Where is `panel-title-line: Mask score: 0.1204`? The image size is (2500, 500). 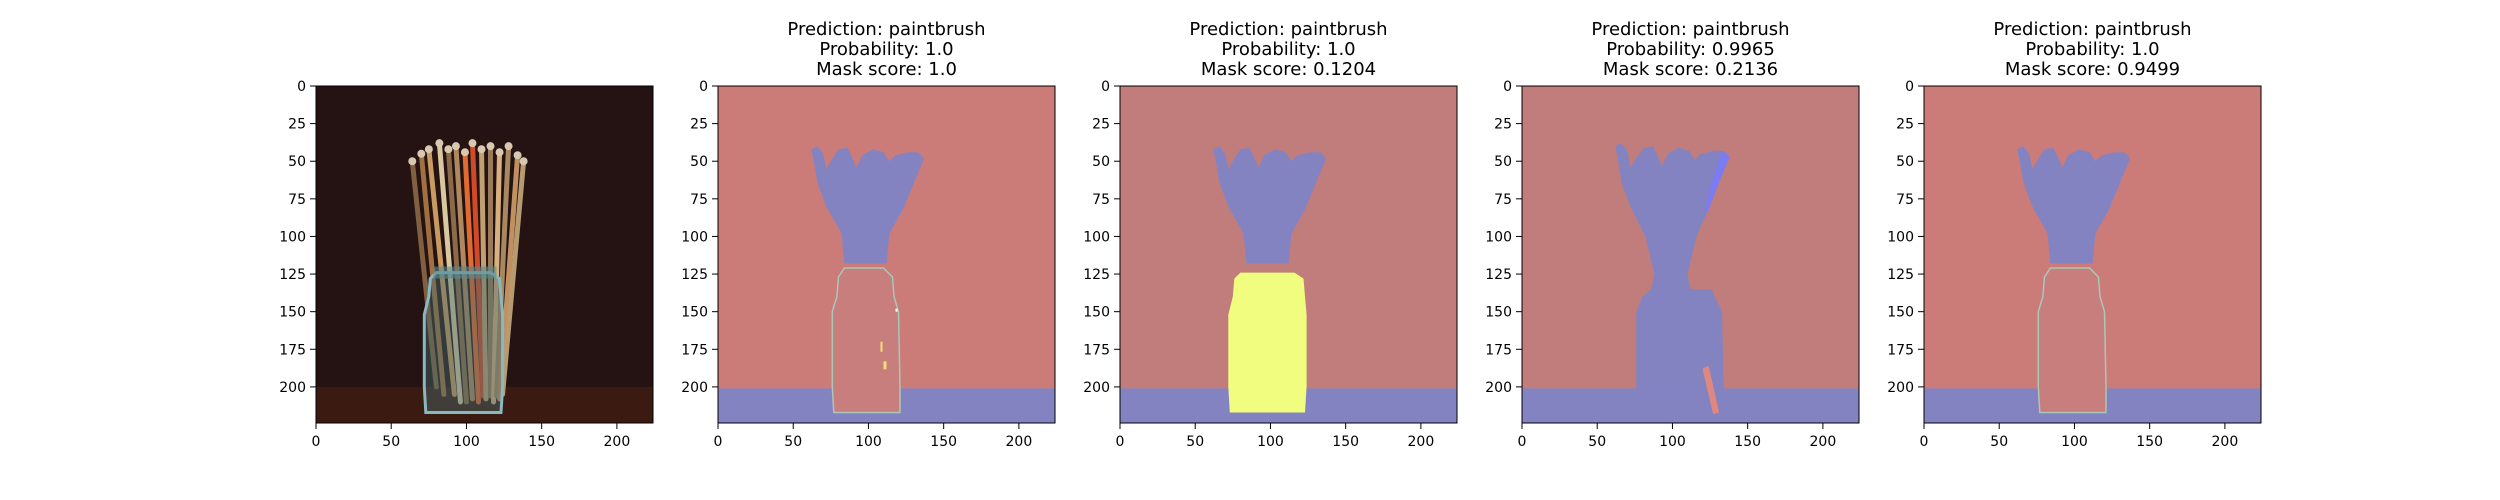
panel-title-line: Mask score: 0.1204 is located at coordinates (1288, 69).